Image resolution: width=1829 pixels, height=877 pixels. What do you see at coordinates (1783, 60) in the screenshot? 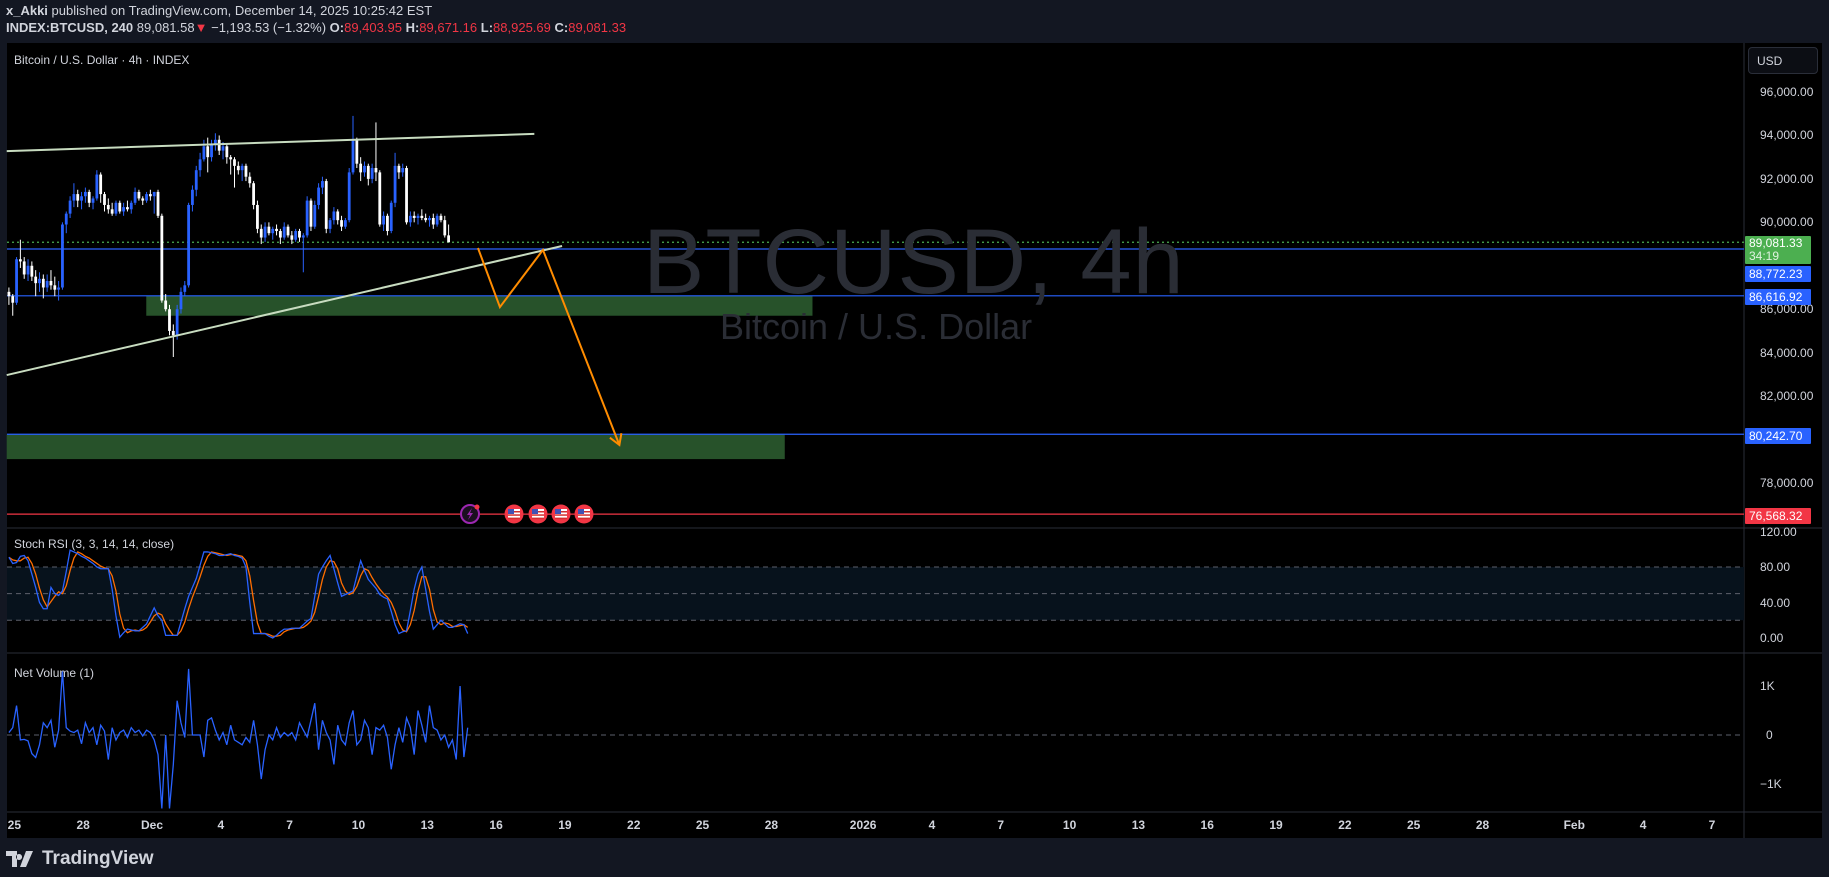
I see `currency-button: USD` at bounding box center [1783, 60].